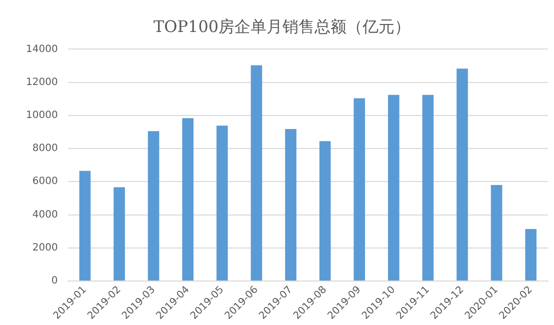 This screenshot has height=325, width=554. Describe the element at coordinates (45, 148) in the screenshot. I see `y-tick-label: 8000` at that location.